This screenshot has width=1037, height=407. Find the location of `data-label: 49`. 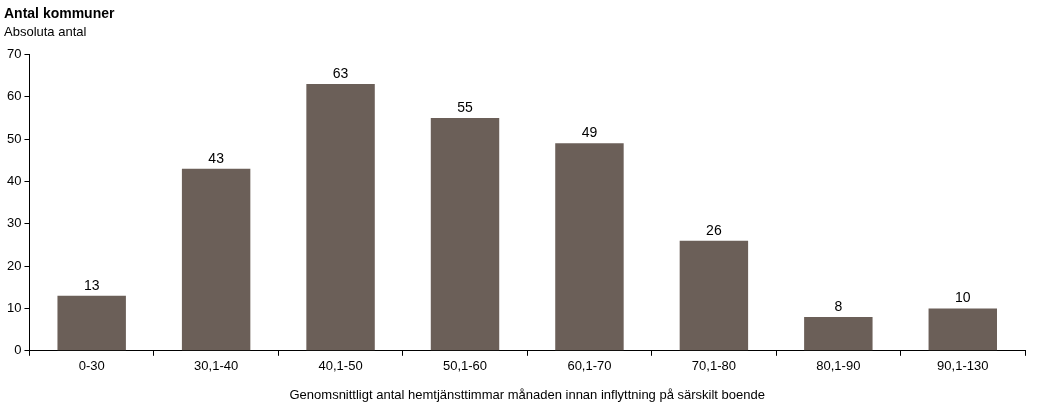

data-label: 49 is located at coordinates (589, 132).